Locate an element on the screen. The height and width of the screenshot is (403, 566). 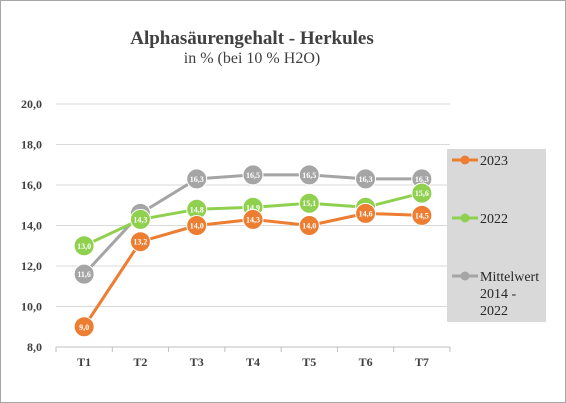
data-label: 13,2 is located at coordinates (140, 242).